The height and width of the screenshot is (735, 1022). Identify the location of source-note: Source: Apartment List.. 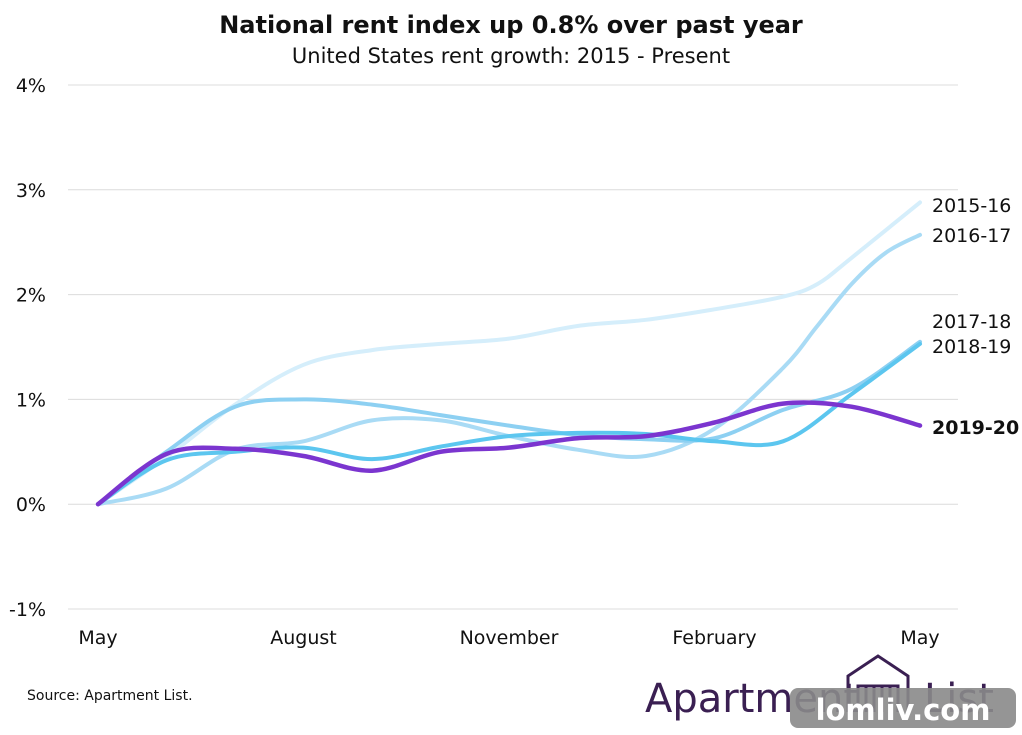
(110, 696).